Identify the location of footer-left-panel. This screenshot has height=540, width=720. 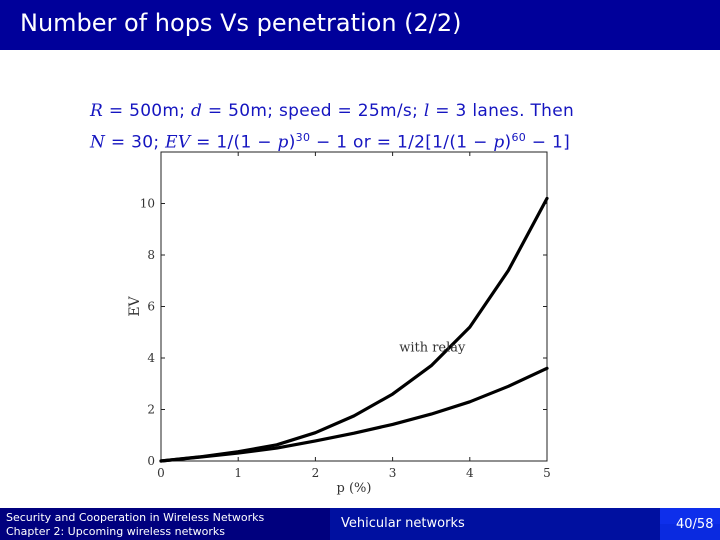
(165, 524).